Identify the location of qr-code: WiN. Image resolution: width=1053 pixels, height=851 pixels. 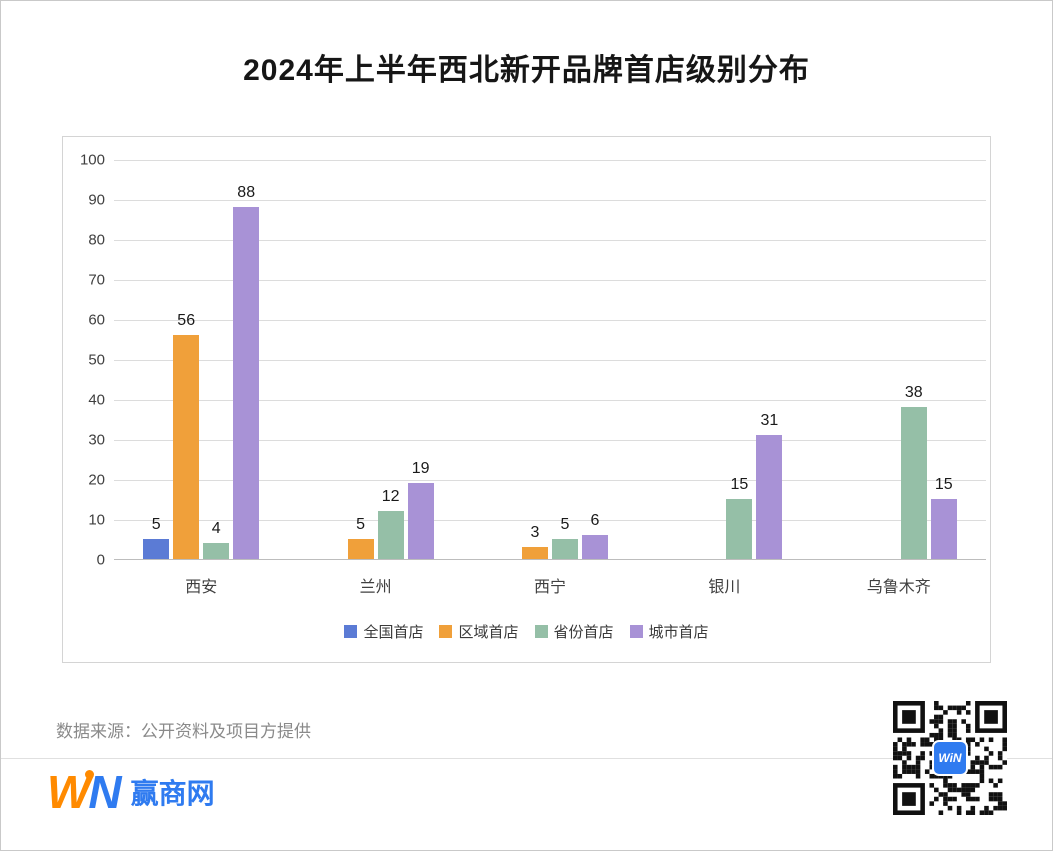
(950, 760).